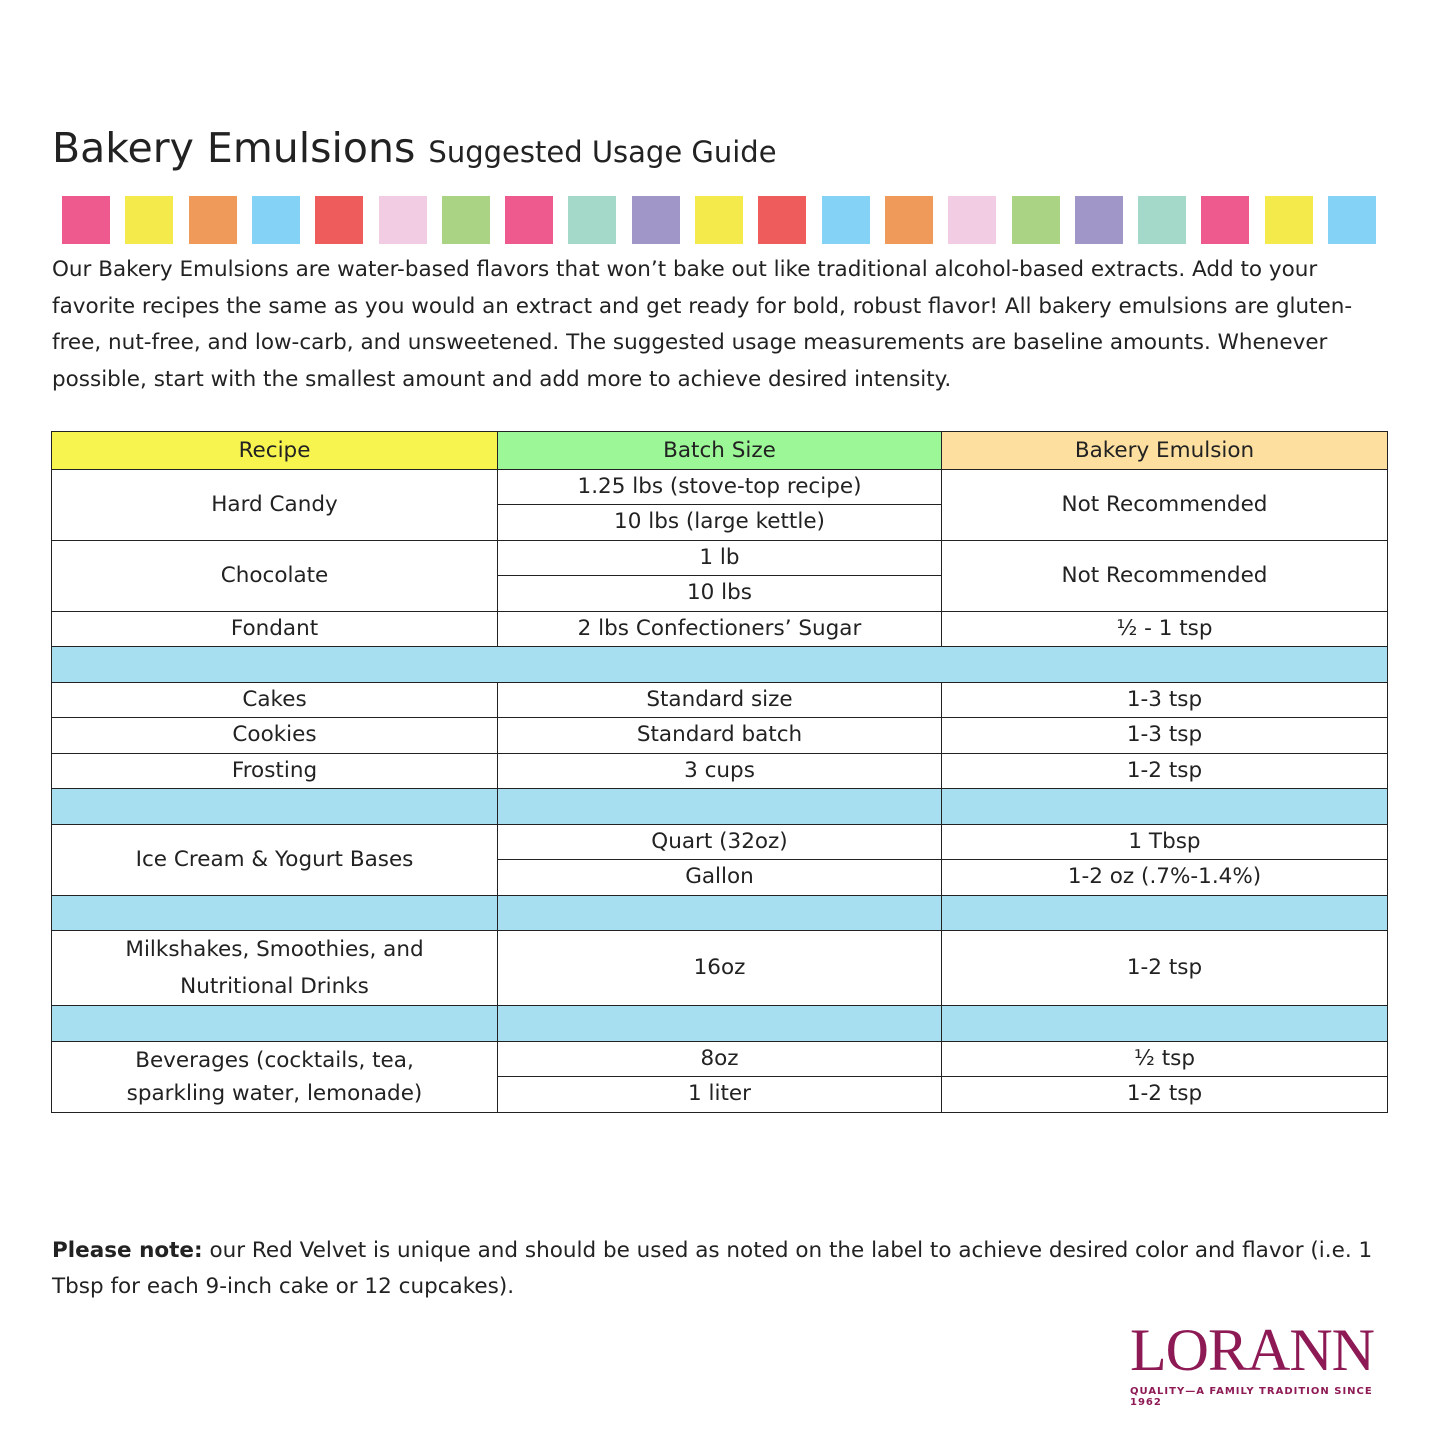 The height and width of the screenshot is (1445, 1445). Describe the element at coordinates (234, 148) in the screenshot. I see `title-main: Bakery Emulsions` at that location.